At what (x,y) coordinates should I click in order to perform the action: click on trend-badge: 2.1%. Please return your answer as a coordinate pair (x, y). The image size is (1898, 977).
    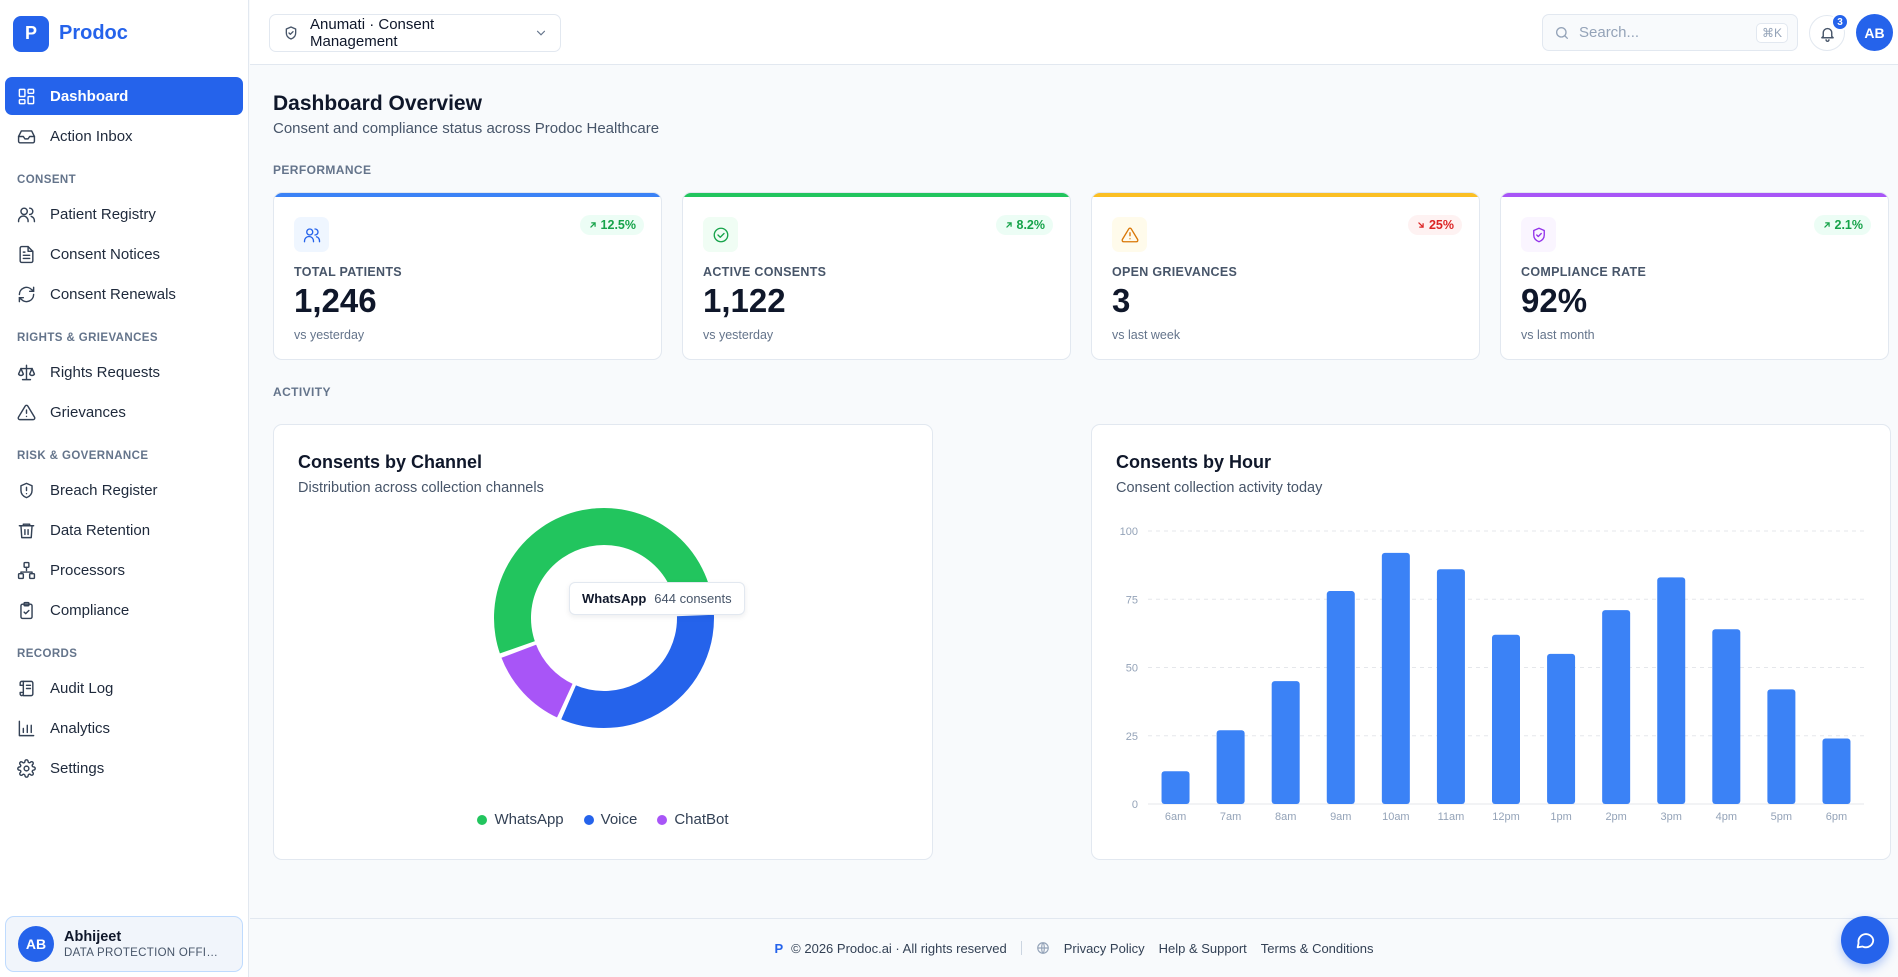
    Looking at the image, I should click on (1842, 225).